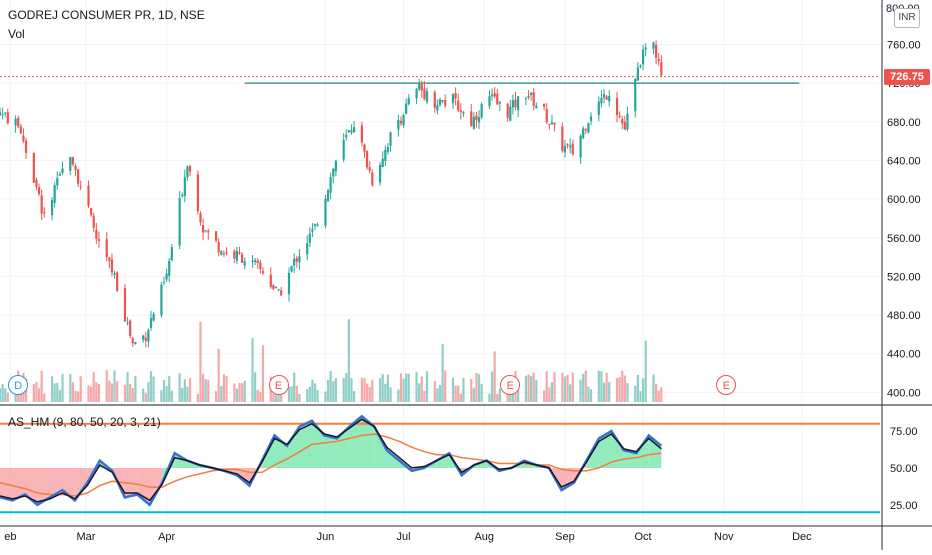 The image size is (932, 555). Describe the element at coordinates (18, 385) in the screenshot. I see `dividend-event-marker: D` at that location.